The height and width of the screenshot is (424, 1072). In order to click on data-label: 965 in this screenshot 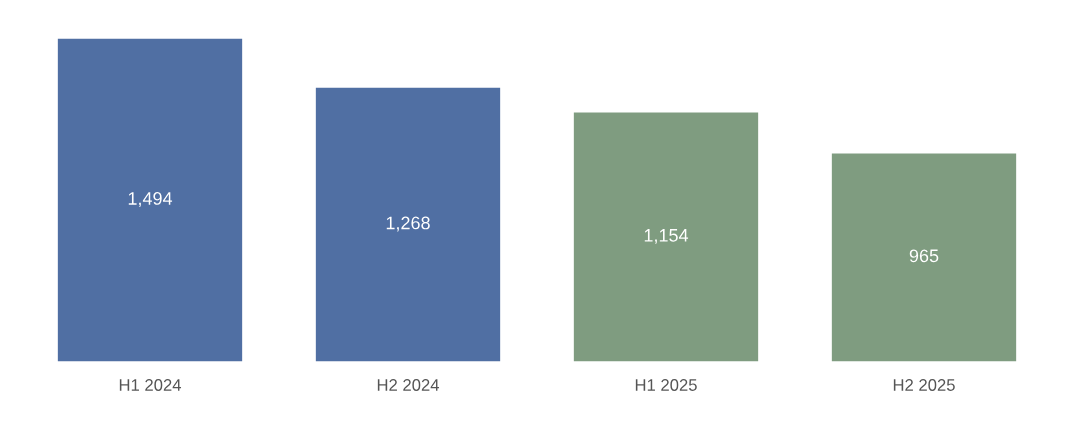, I will do `click(924, 256)`.